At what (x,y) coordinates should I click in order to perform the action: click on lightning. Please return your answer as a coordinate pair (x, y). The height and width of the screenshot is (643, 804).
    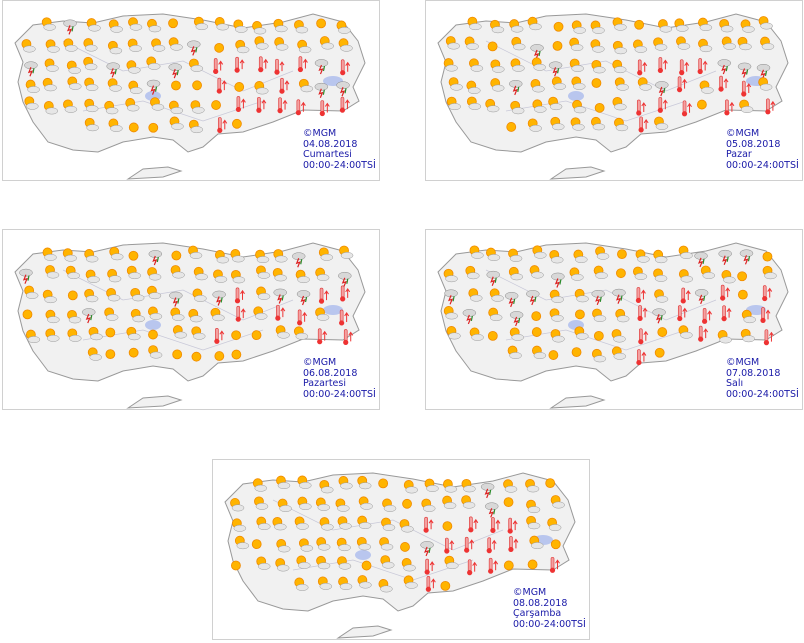
    Looking at the image, I should click on (344, 282).